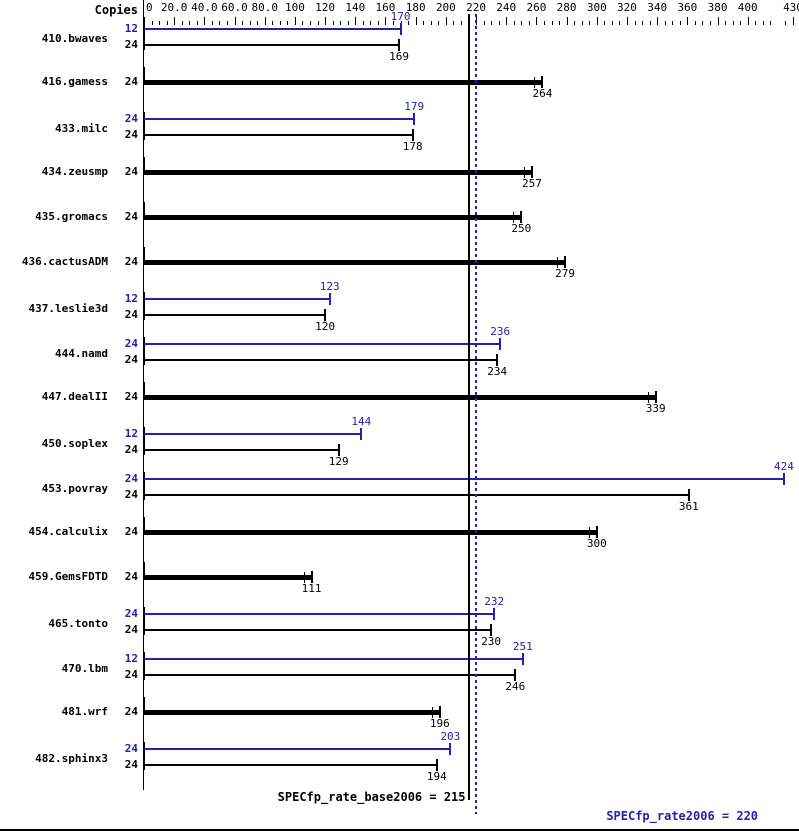 The image size is (799, 831). I want to click on copies-value: 12, so click(131, 298).